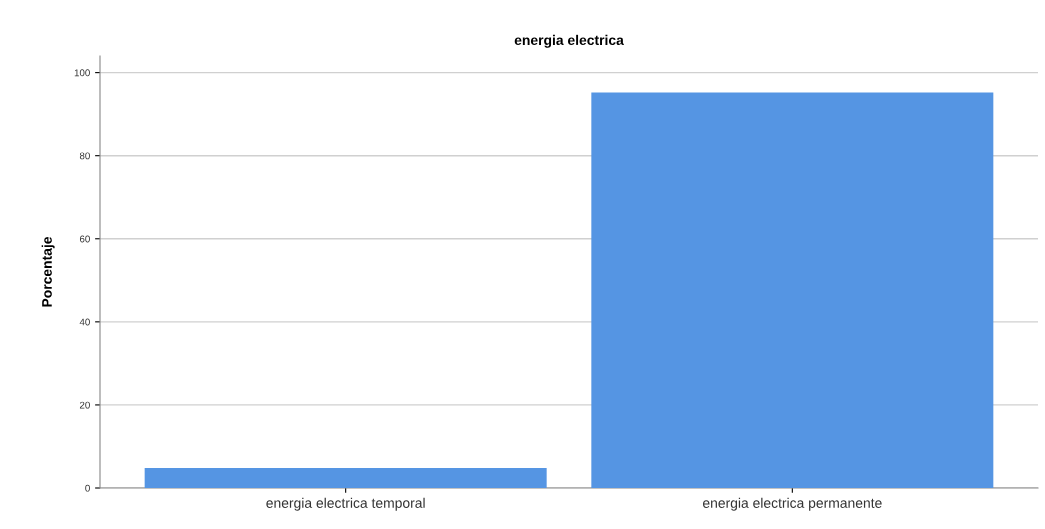 The image size is (1045, 529). What do you see at coordinates (87, 488) in the screenshot?
I see `y-tick-label: 0` at bounding box center [87, 488].